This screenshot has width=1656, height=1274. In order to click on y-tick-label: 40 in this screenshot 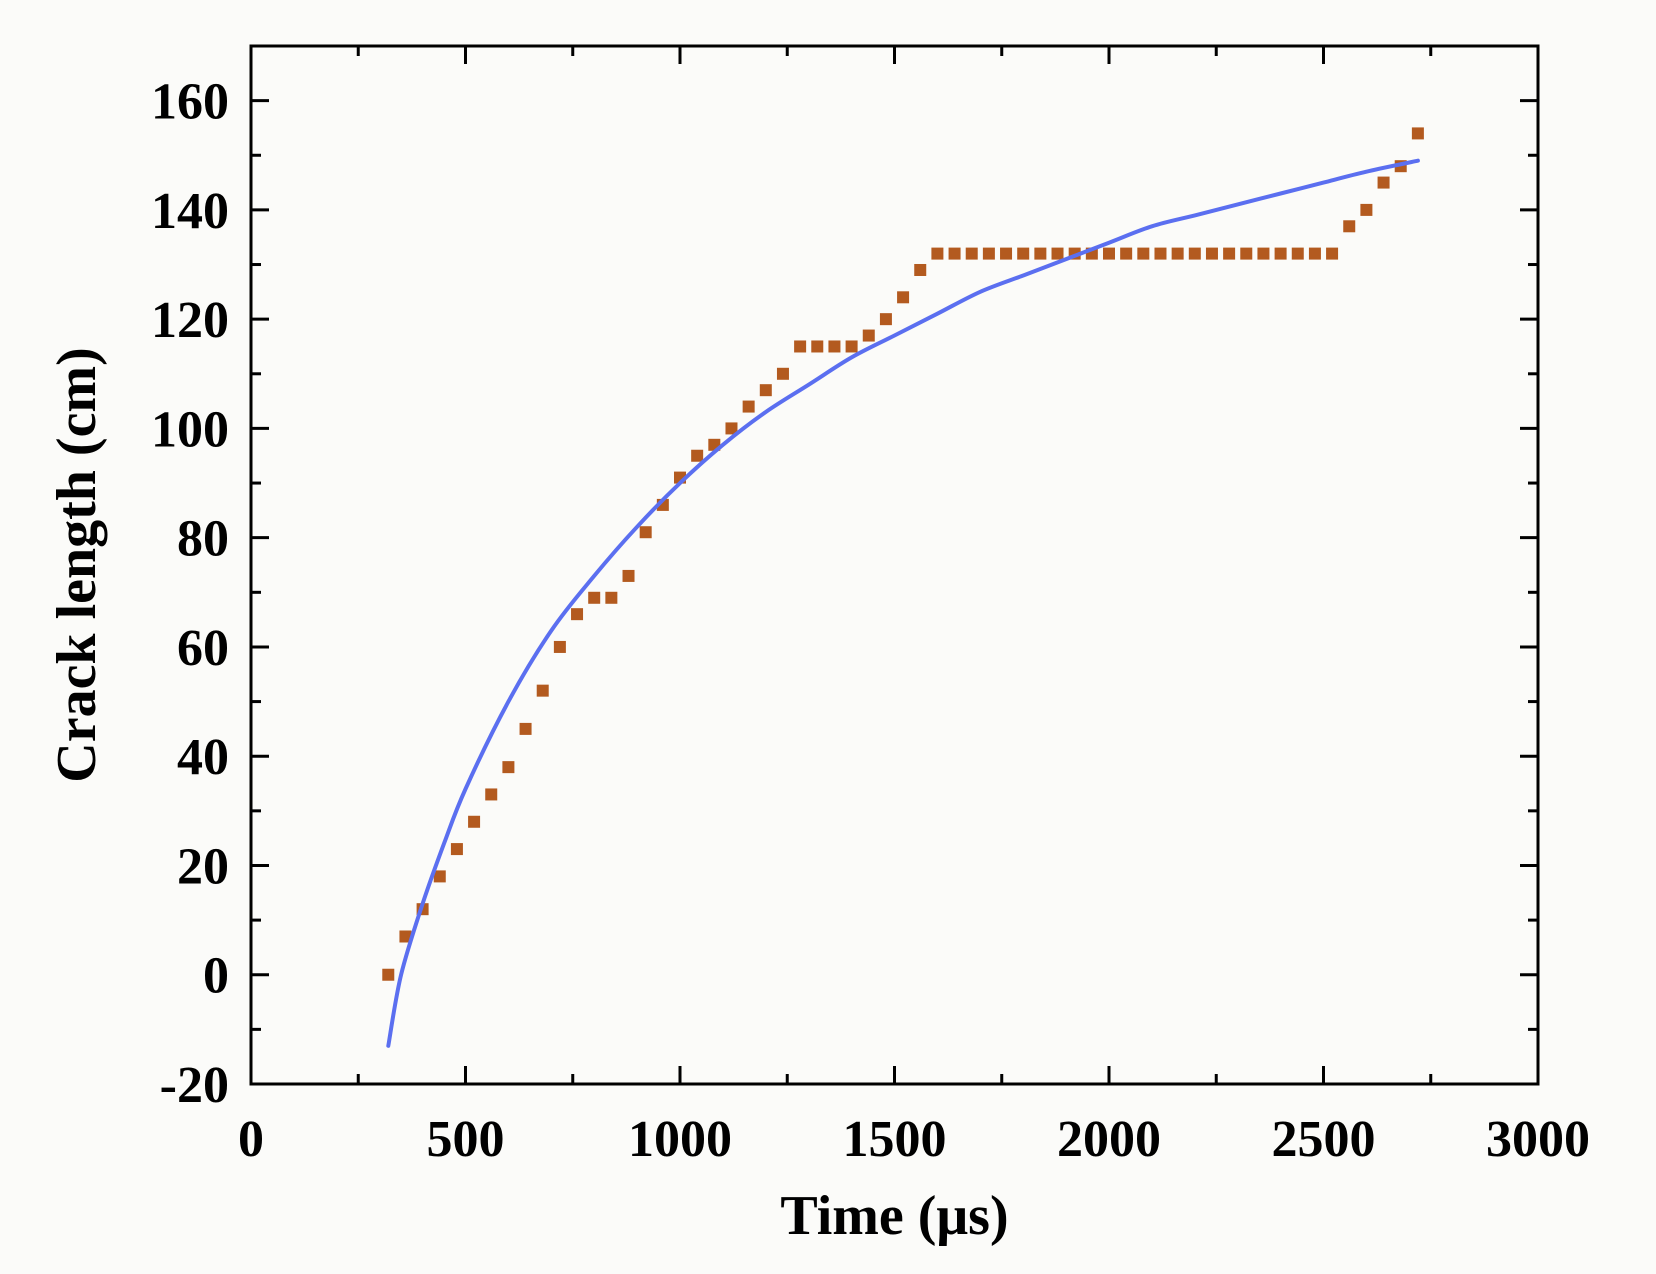, I will do `click(203, 757)`.